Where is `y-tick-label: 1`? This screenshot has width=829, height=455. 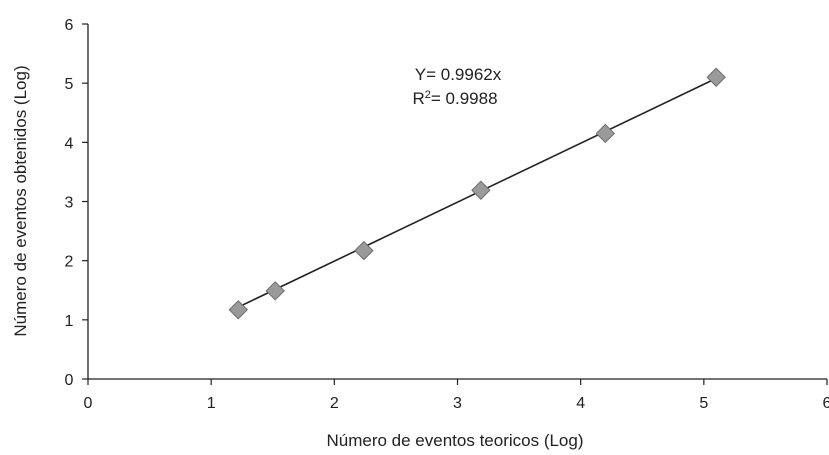
y-tick-label: 1 is located at coordinates (69, 321).